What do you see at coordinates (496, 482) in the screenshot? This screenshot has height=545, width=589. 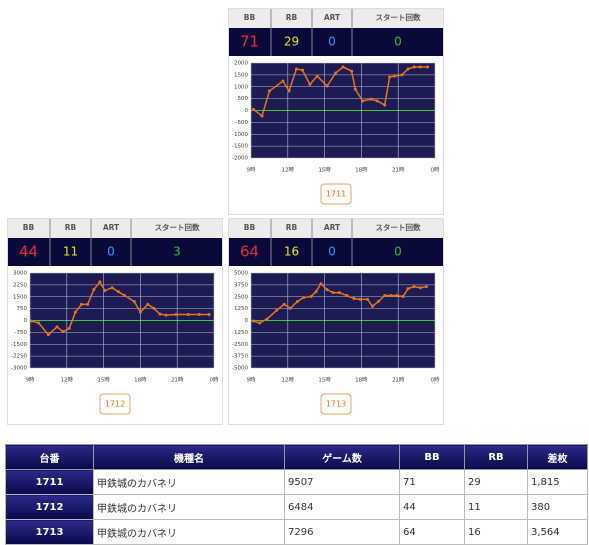 I see `cell: 29` at bounding box center [496, 482].